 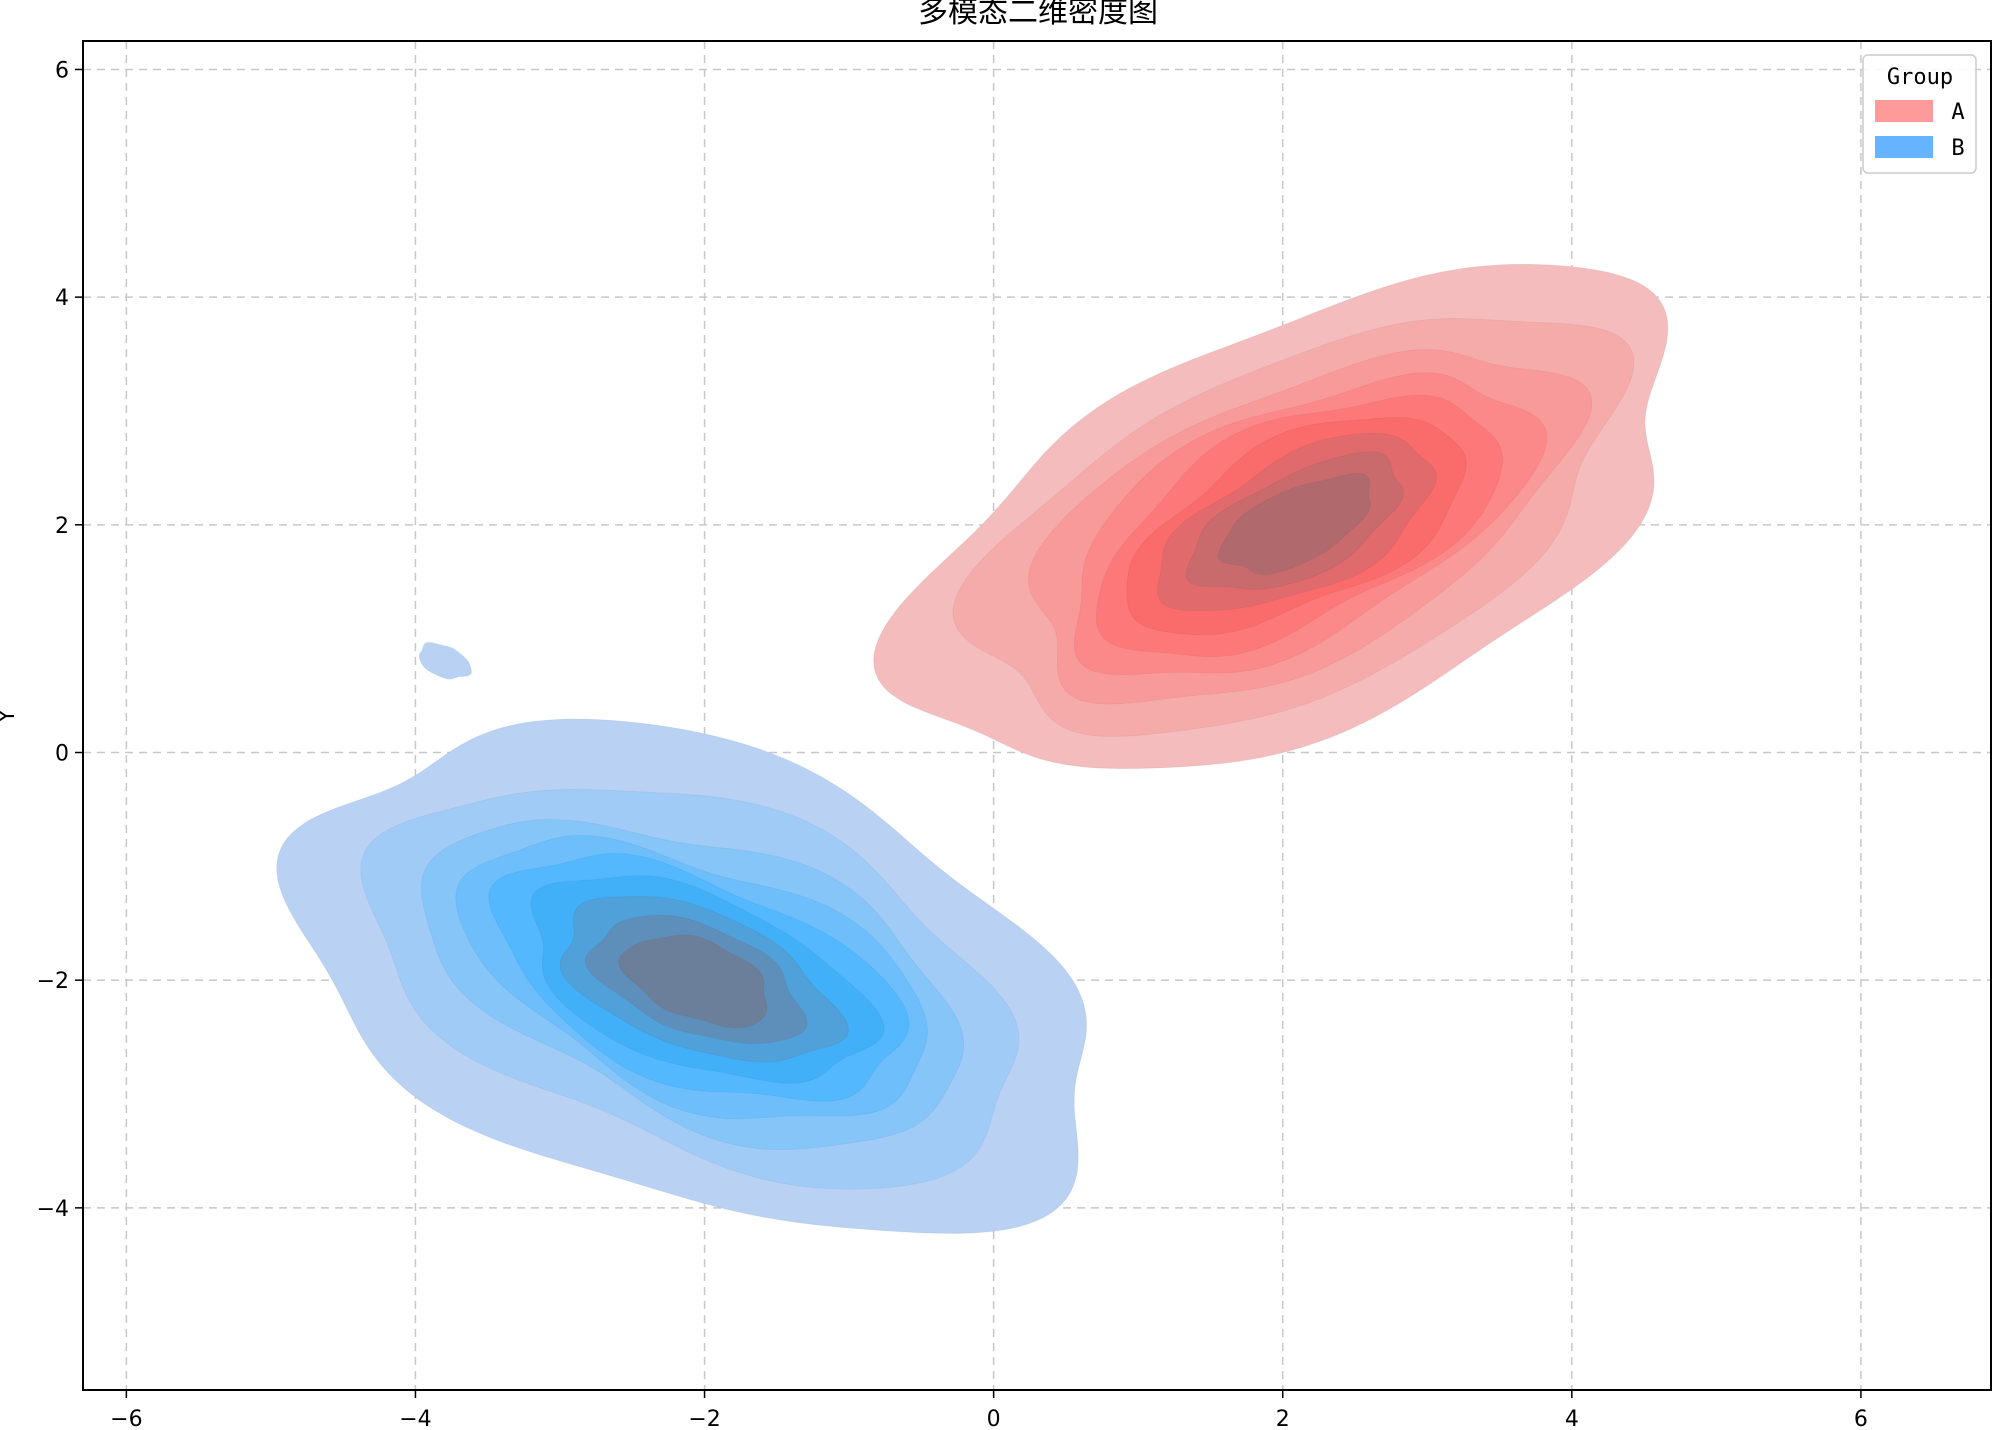 I want to click on legend-swatch-B, so click(x=1904, y=147).